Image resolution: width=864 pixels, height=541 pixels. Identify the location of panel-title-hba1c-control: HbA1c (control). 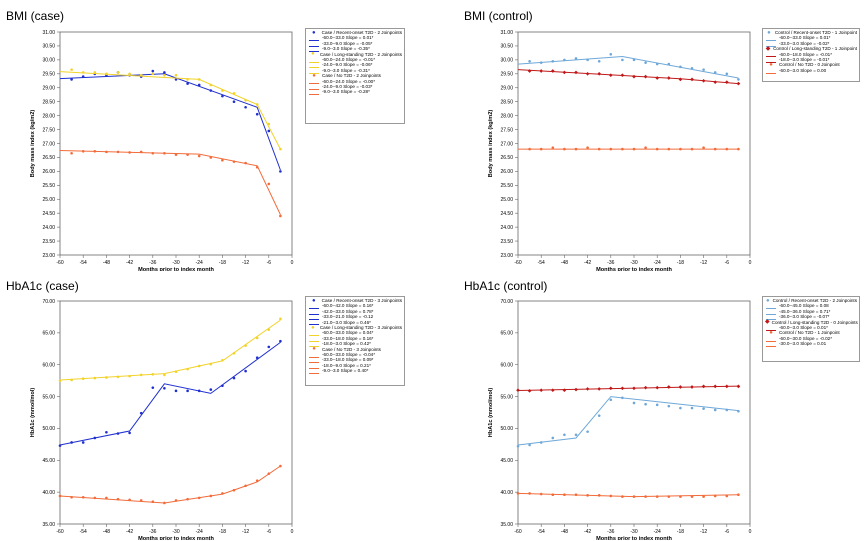
(506, 286).